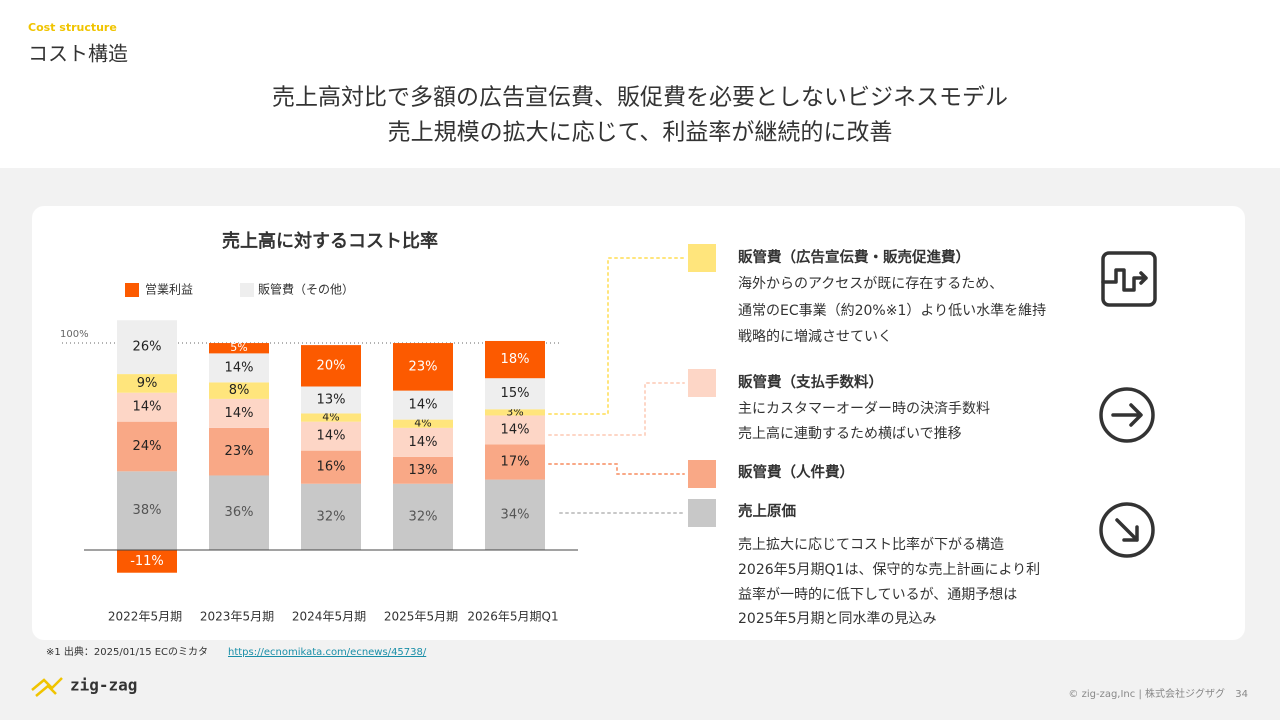  What do you see at coordinates (1241, 694) in the screenshot?
I see `page-number: 34` at bounding box center [1241, 694].